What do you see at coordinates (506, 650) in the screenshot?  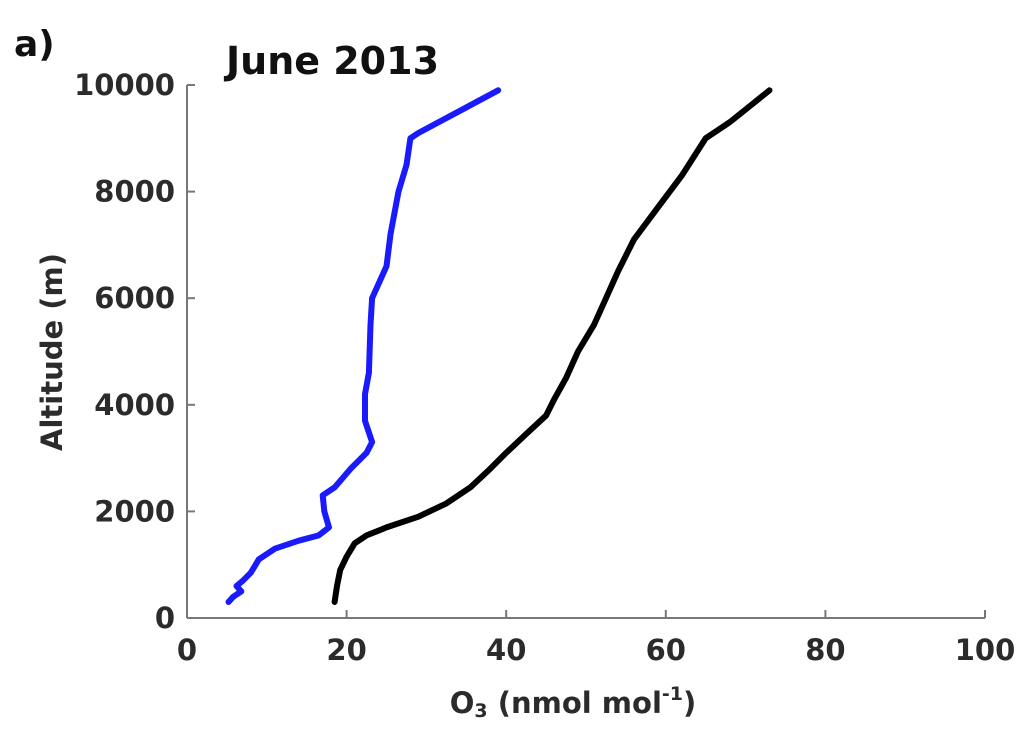 I see `x-tick-label: 40` at bounding box center [506, 650].